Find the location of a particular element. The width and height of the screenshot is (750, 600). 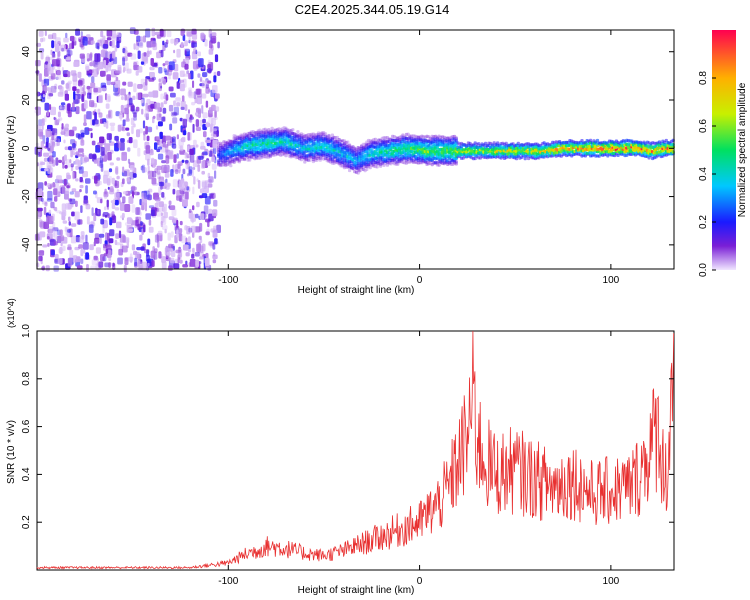

y-tick-label: 0.2 is located at coordinates (26, 522).